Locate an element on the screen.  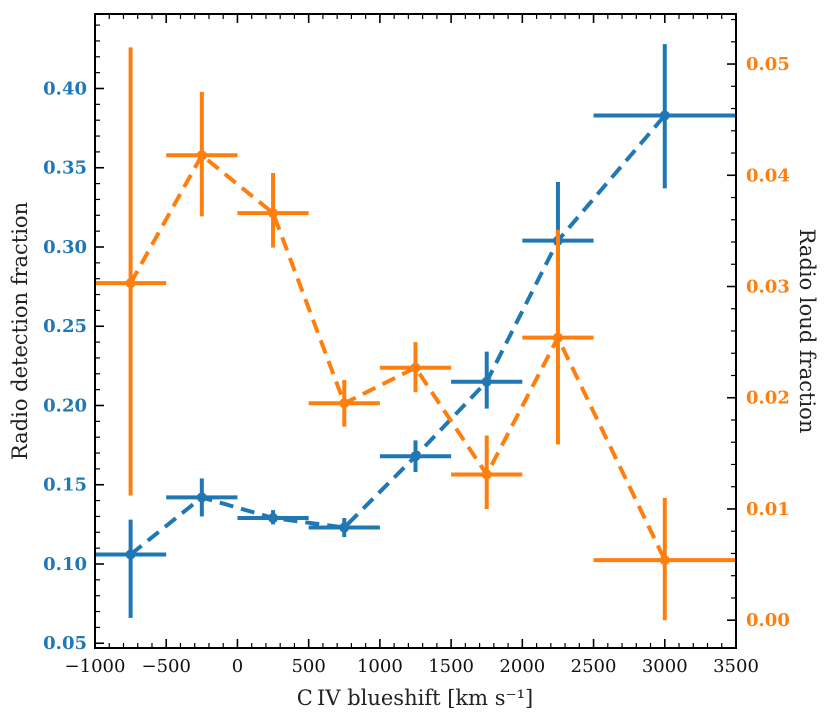
x-tick-label: 2000 is located at coordinates (522, 666).